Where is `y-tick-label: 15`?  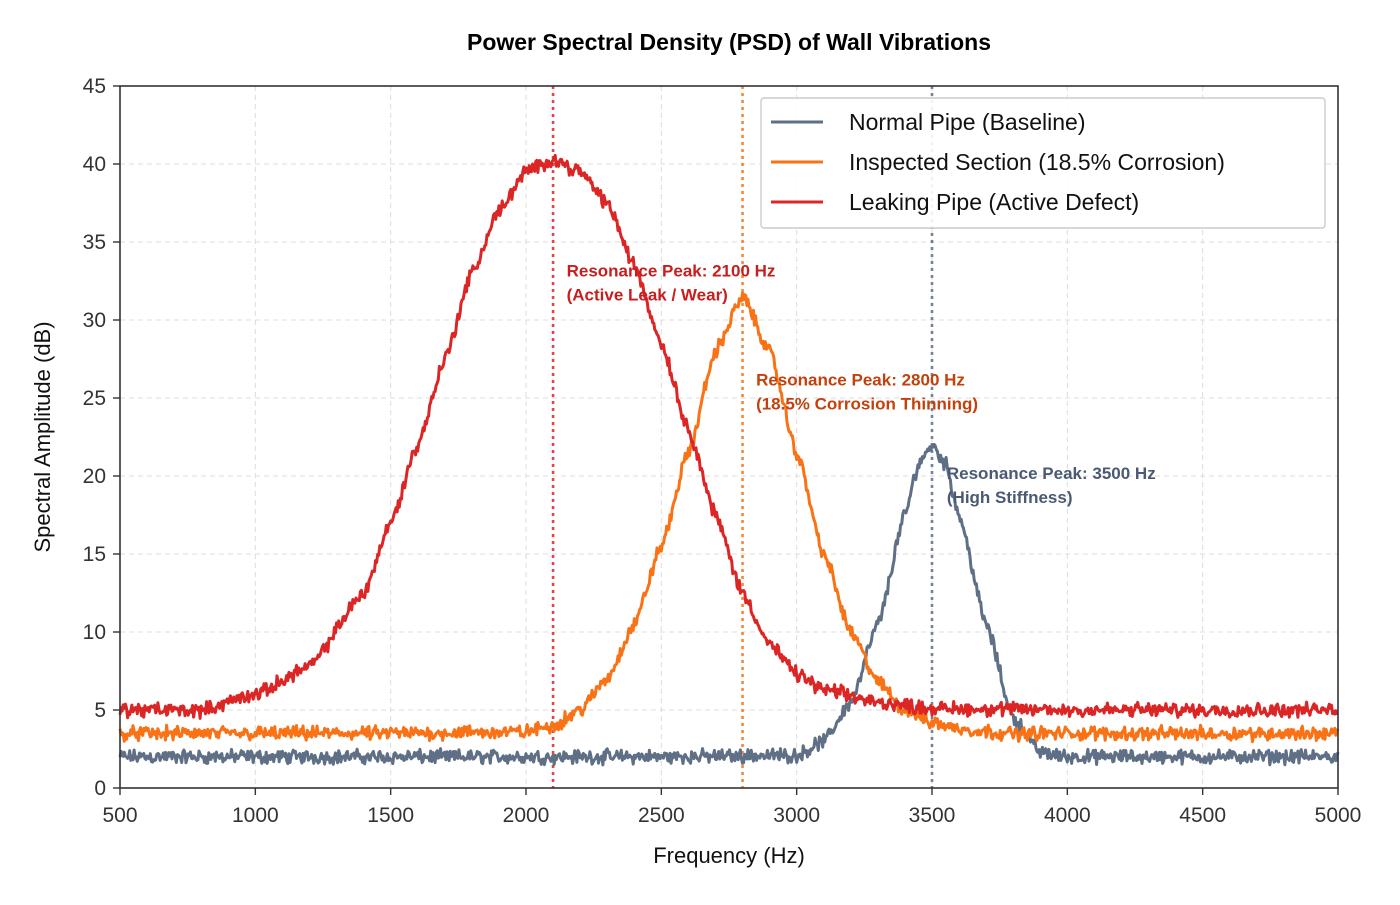
y-tick-label: 15 is located at coordinates (94, 554).